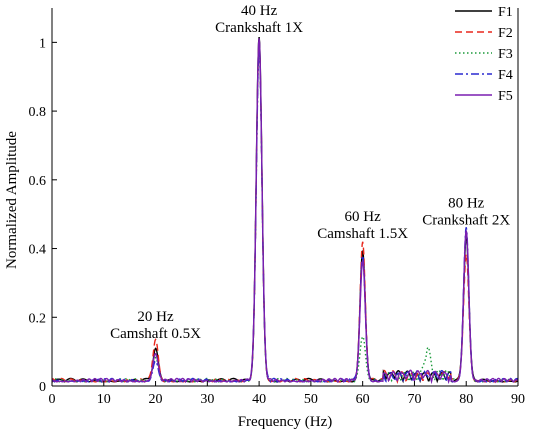 The height and width of the screenshot is (435, 550). What do you see at coordinates (362, 234) in the screenshot?
I see `annotation-label: Camshaft 1.5X` at bounding box center [362, 234].